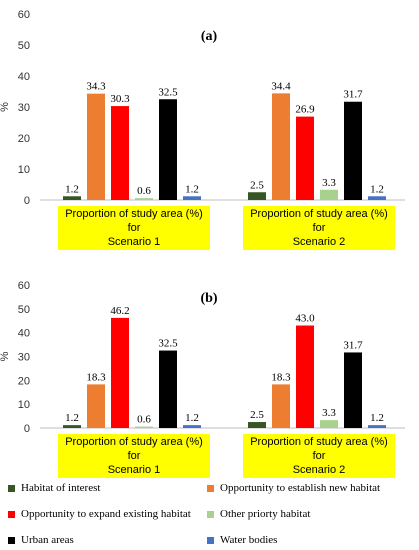  Describe the element at coordinates (24, 334) in the screenshot. I see `panel-1-ytick-label: 40` at that location.